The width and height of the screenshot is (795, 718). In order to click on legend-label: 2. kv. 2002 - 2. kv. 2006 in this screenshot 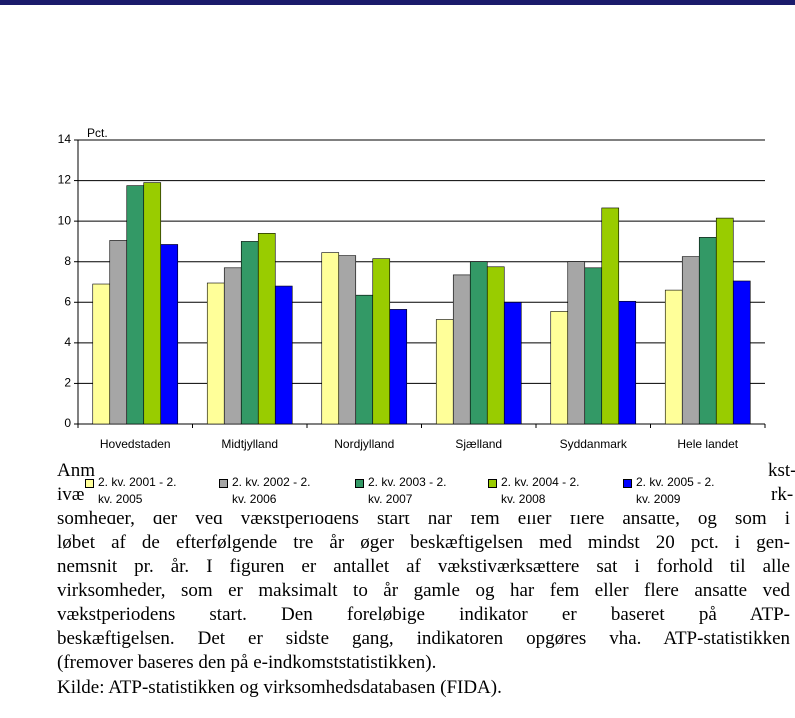, I will do `click(271, 490)`.